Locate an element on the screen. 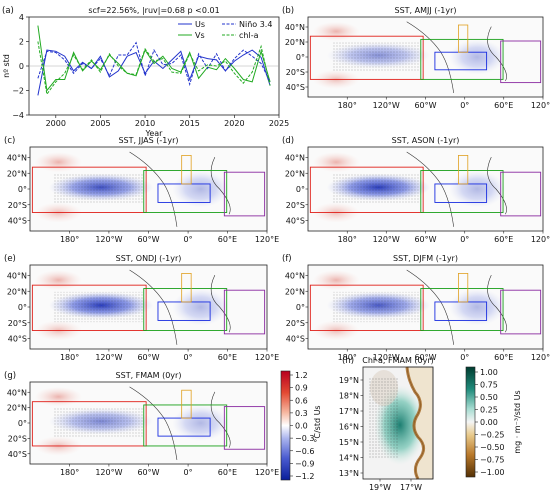 The width and height of the screenshot is (550, 502). chl-colorbar-tick-label: −1.00 is located at coordinates (492, 472).